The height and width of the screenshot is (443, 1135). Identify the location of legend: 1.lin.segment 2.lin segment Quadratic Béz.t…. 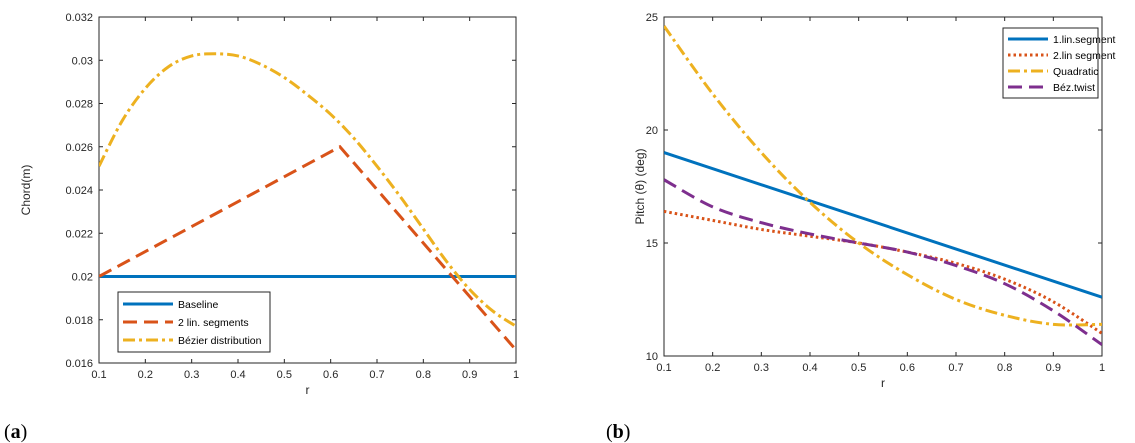
(1059, 63).